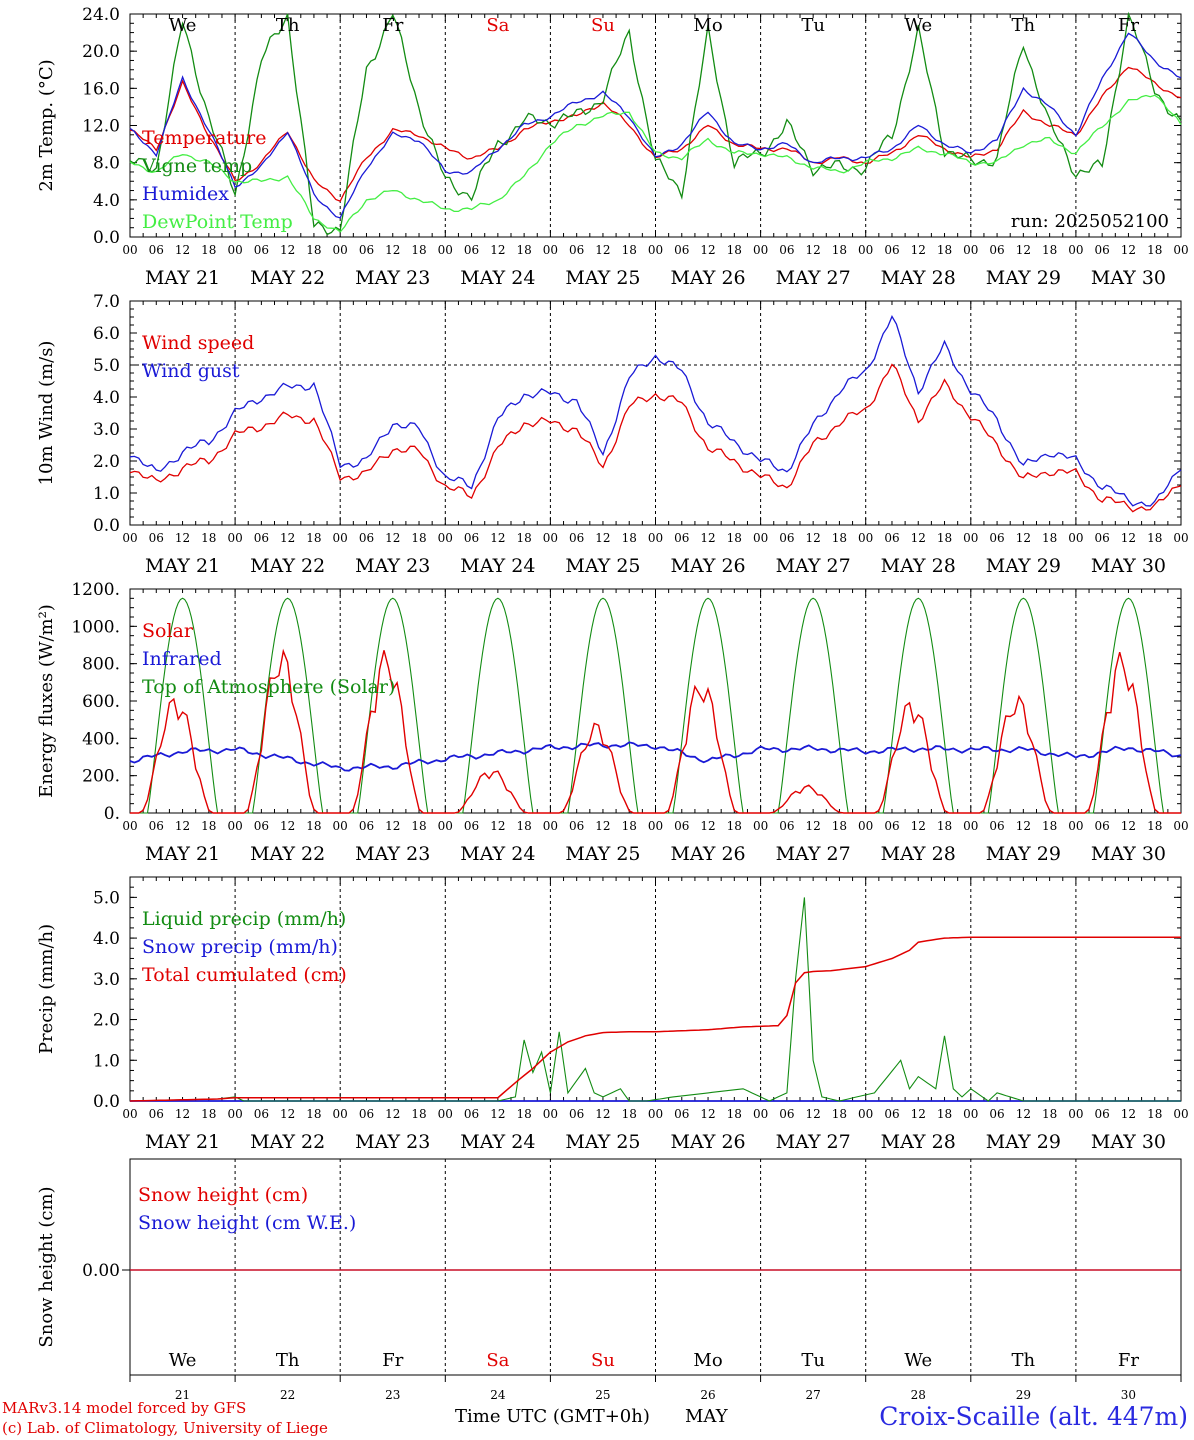  I want to click on day-number-label: 28, so click(918, 1395).